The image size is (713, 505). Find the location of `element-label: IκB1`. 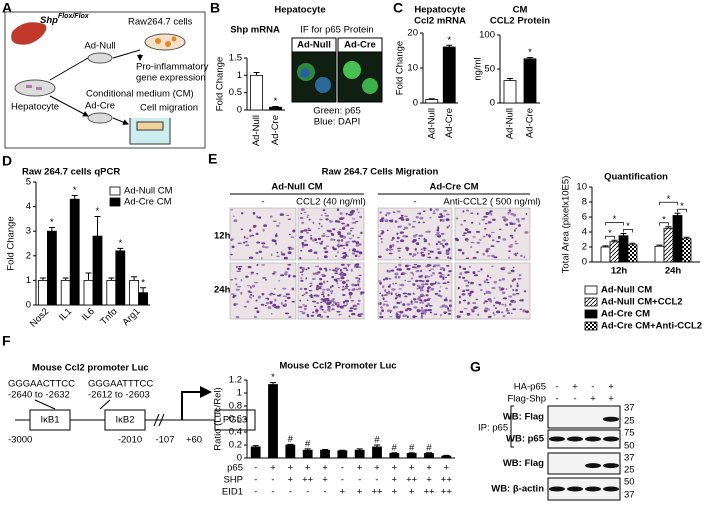

element-label: IκB1 is located at coordinates (49, 420).